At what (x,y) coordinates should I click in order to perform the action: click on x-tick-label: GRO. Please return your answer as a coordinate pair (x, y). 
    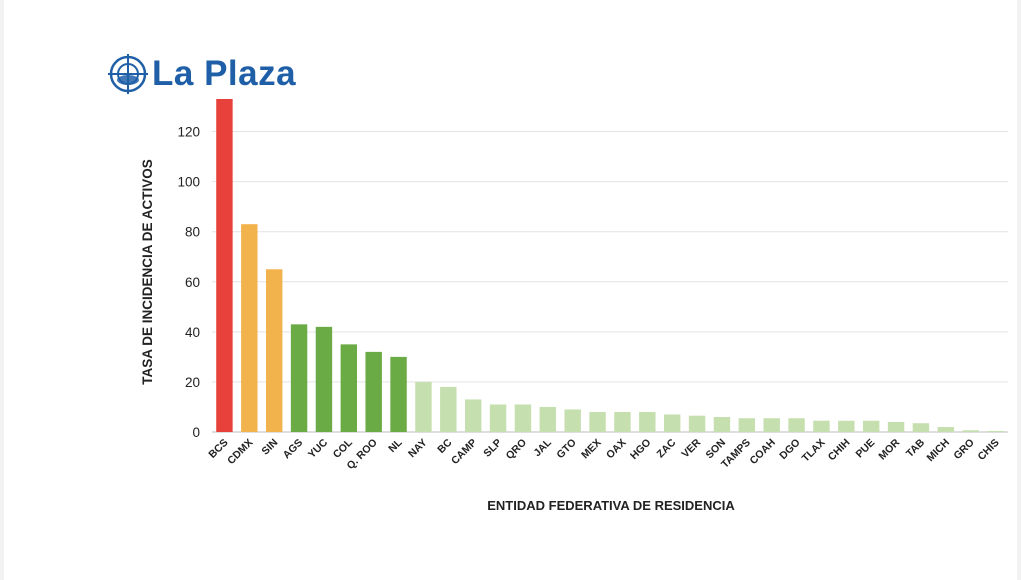
    Looking at the image, I should click on (963, 449).